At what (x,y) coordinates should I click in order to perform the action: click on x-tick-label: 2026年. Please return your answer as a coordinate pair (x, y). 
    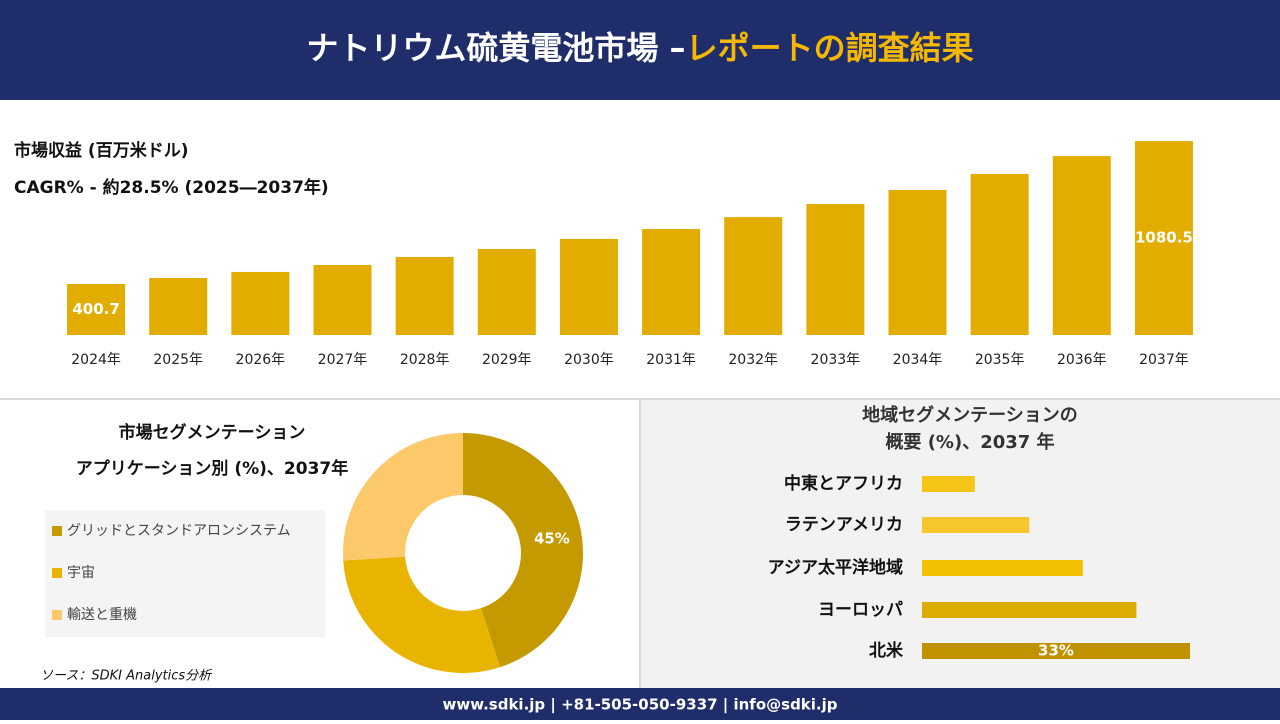
    Looking at the image, I should click on (261, 360).